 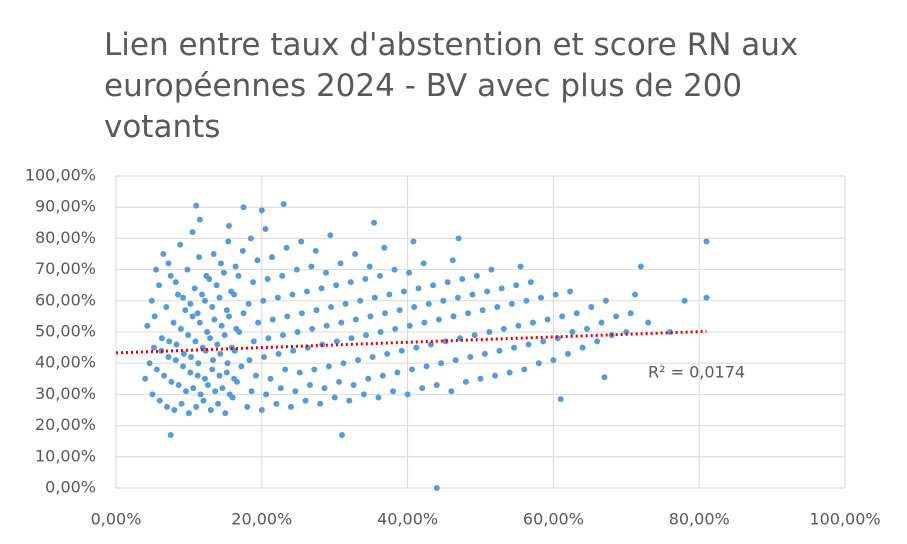 I want to click on y-tick-label: 50,00%, so click(x=65, y=331).